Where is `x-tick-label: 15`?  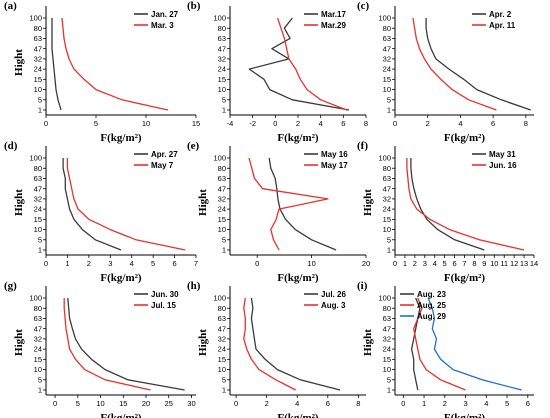 x-tick-label: 15 is located at coordinates (123, 403).